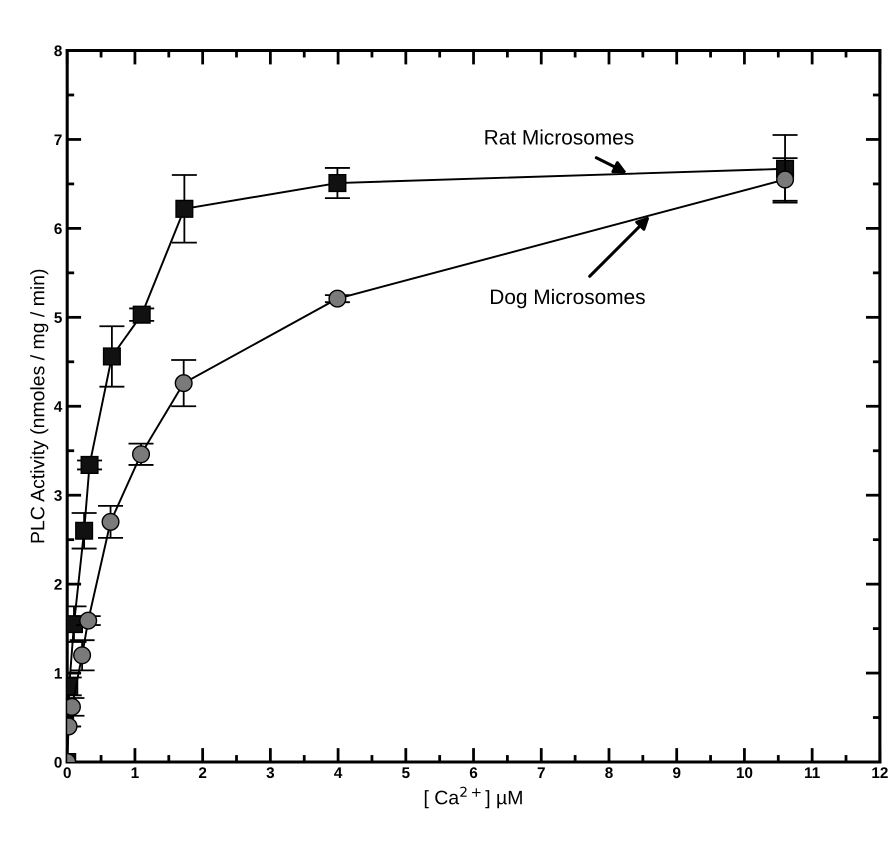 This screenshot has width=896, height=842. What do you see at coordinates (406, 772) in the screenshot?
I see `x-tick-label: 5` at bounding box center [406, 772].